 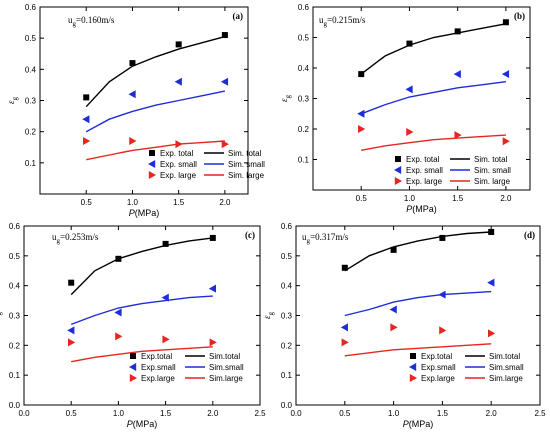 I want to click on x-axis-label-unit: (MPa), so click(x=145, y=424).